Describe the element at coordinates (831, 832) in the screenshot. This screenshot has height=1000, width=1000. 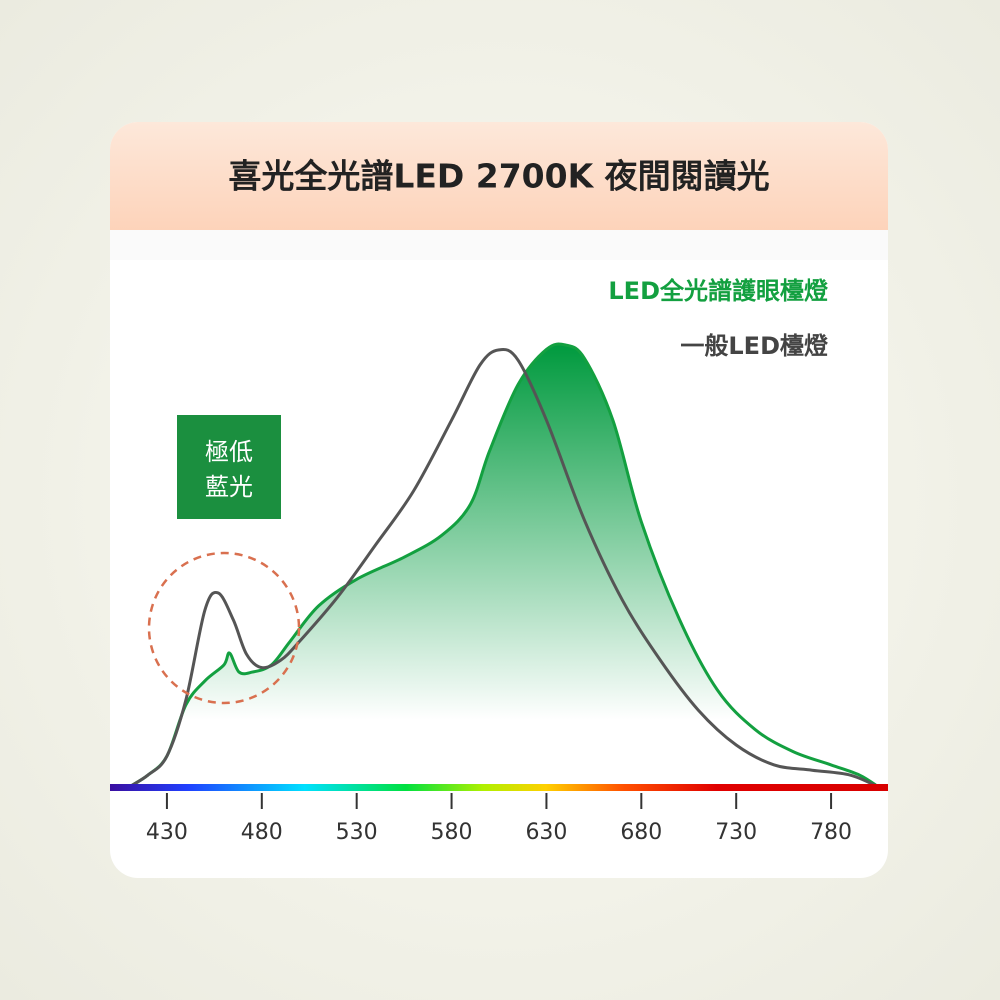
I see `x-tick-label: 780` at that location.